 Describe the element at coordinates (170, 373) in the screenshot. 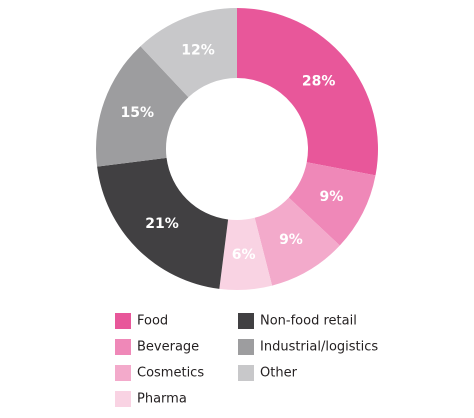

I see `legend-label: Cosmetics` at that location.